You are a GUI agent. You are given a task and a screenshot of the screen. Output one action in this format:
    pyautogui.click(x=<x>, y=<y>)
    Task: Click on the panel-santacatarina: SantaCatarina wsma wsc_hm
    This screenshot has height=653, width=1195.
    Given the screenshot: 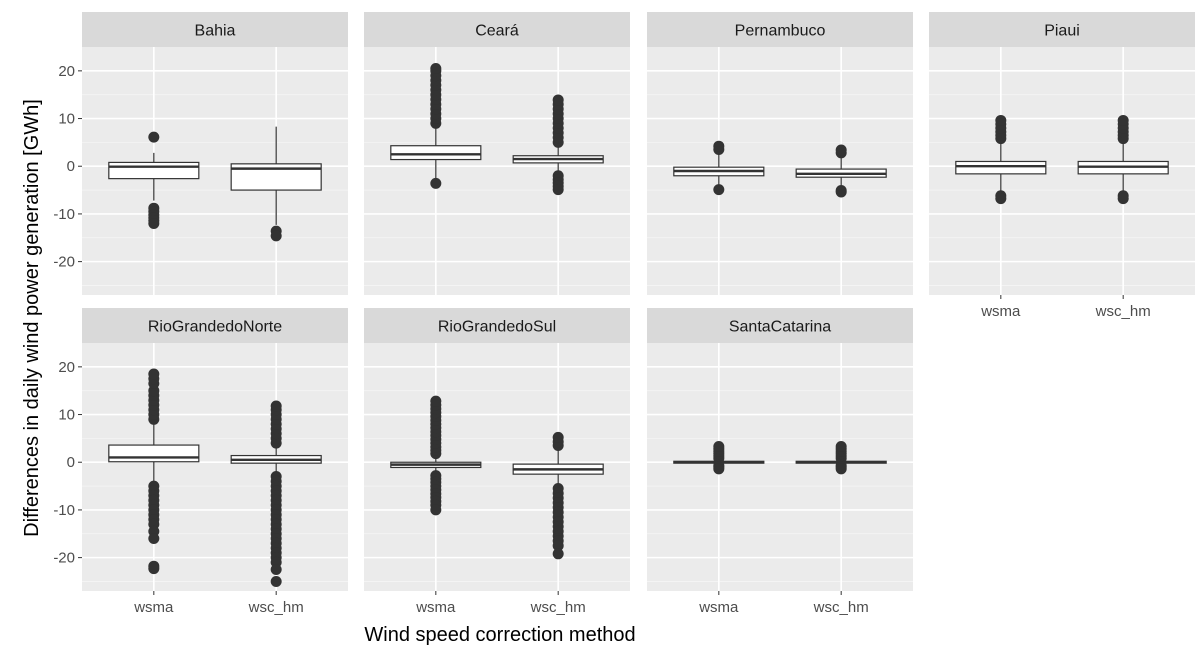 What is the action you would take?
    pyautogui.click(x=780, y=462)
    